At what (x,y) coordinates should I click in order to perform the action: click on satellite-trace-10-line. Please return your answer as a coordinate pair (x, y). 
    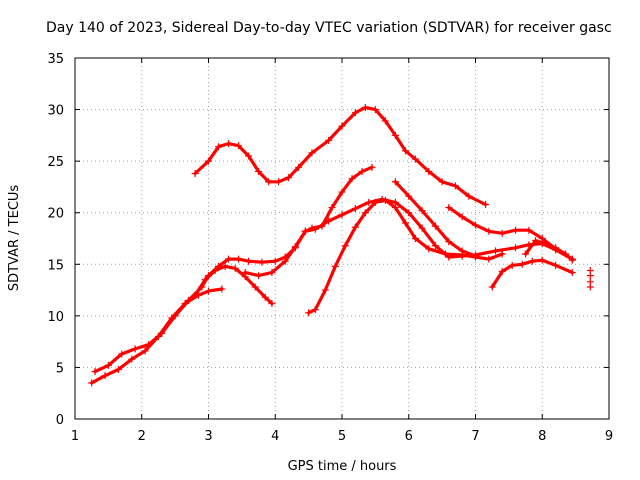
    Looking at the image, I should click on (548, 250).